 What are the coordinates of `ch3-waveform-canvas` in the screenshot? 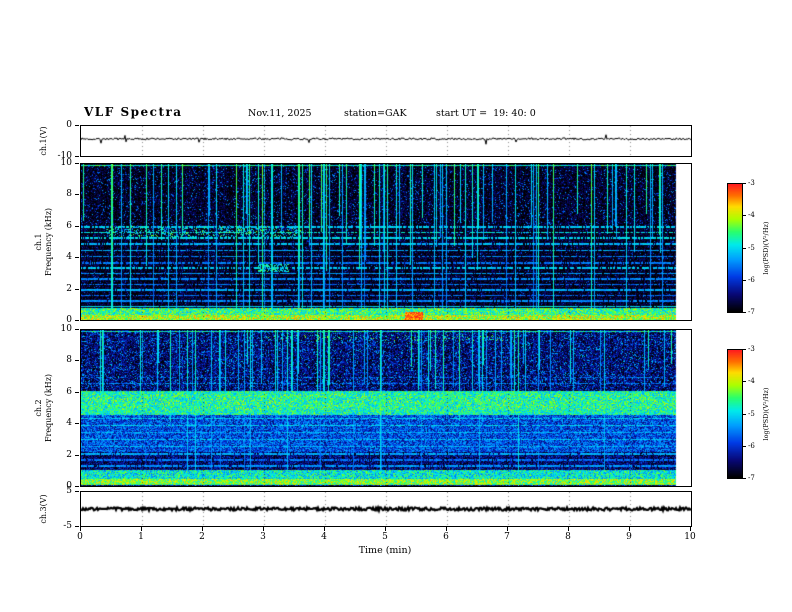 It's located at (386, 509).